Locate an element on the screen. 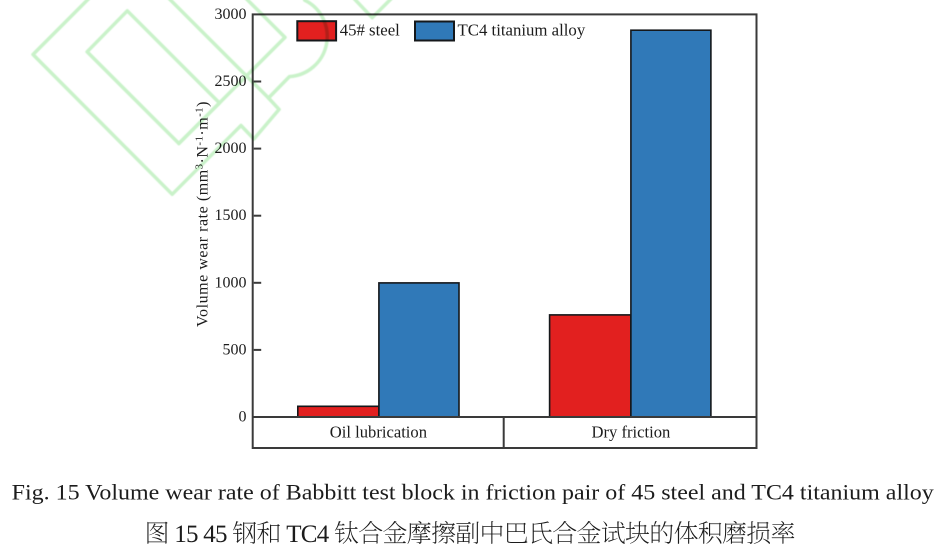  svg-text: Oil lubrication is located at coordinates (379, 432).